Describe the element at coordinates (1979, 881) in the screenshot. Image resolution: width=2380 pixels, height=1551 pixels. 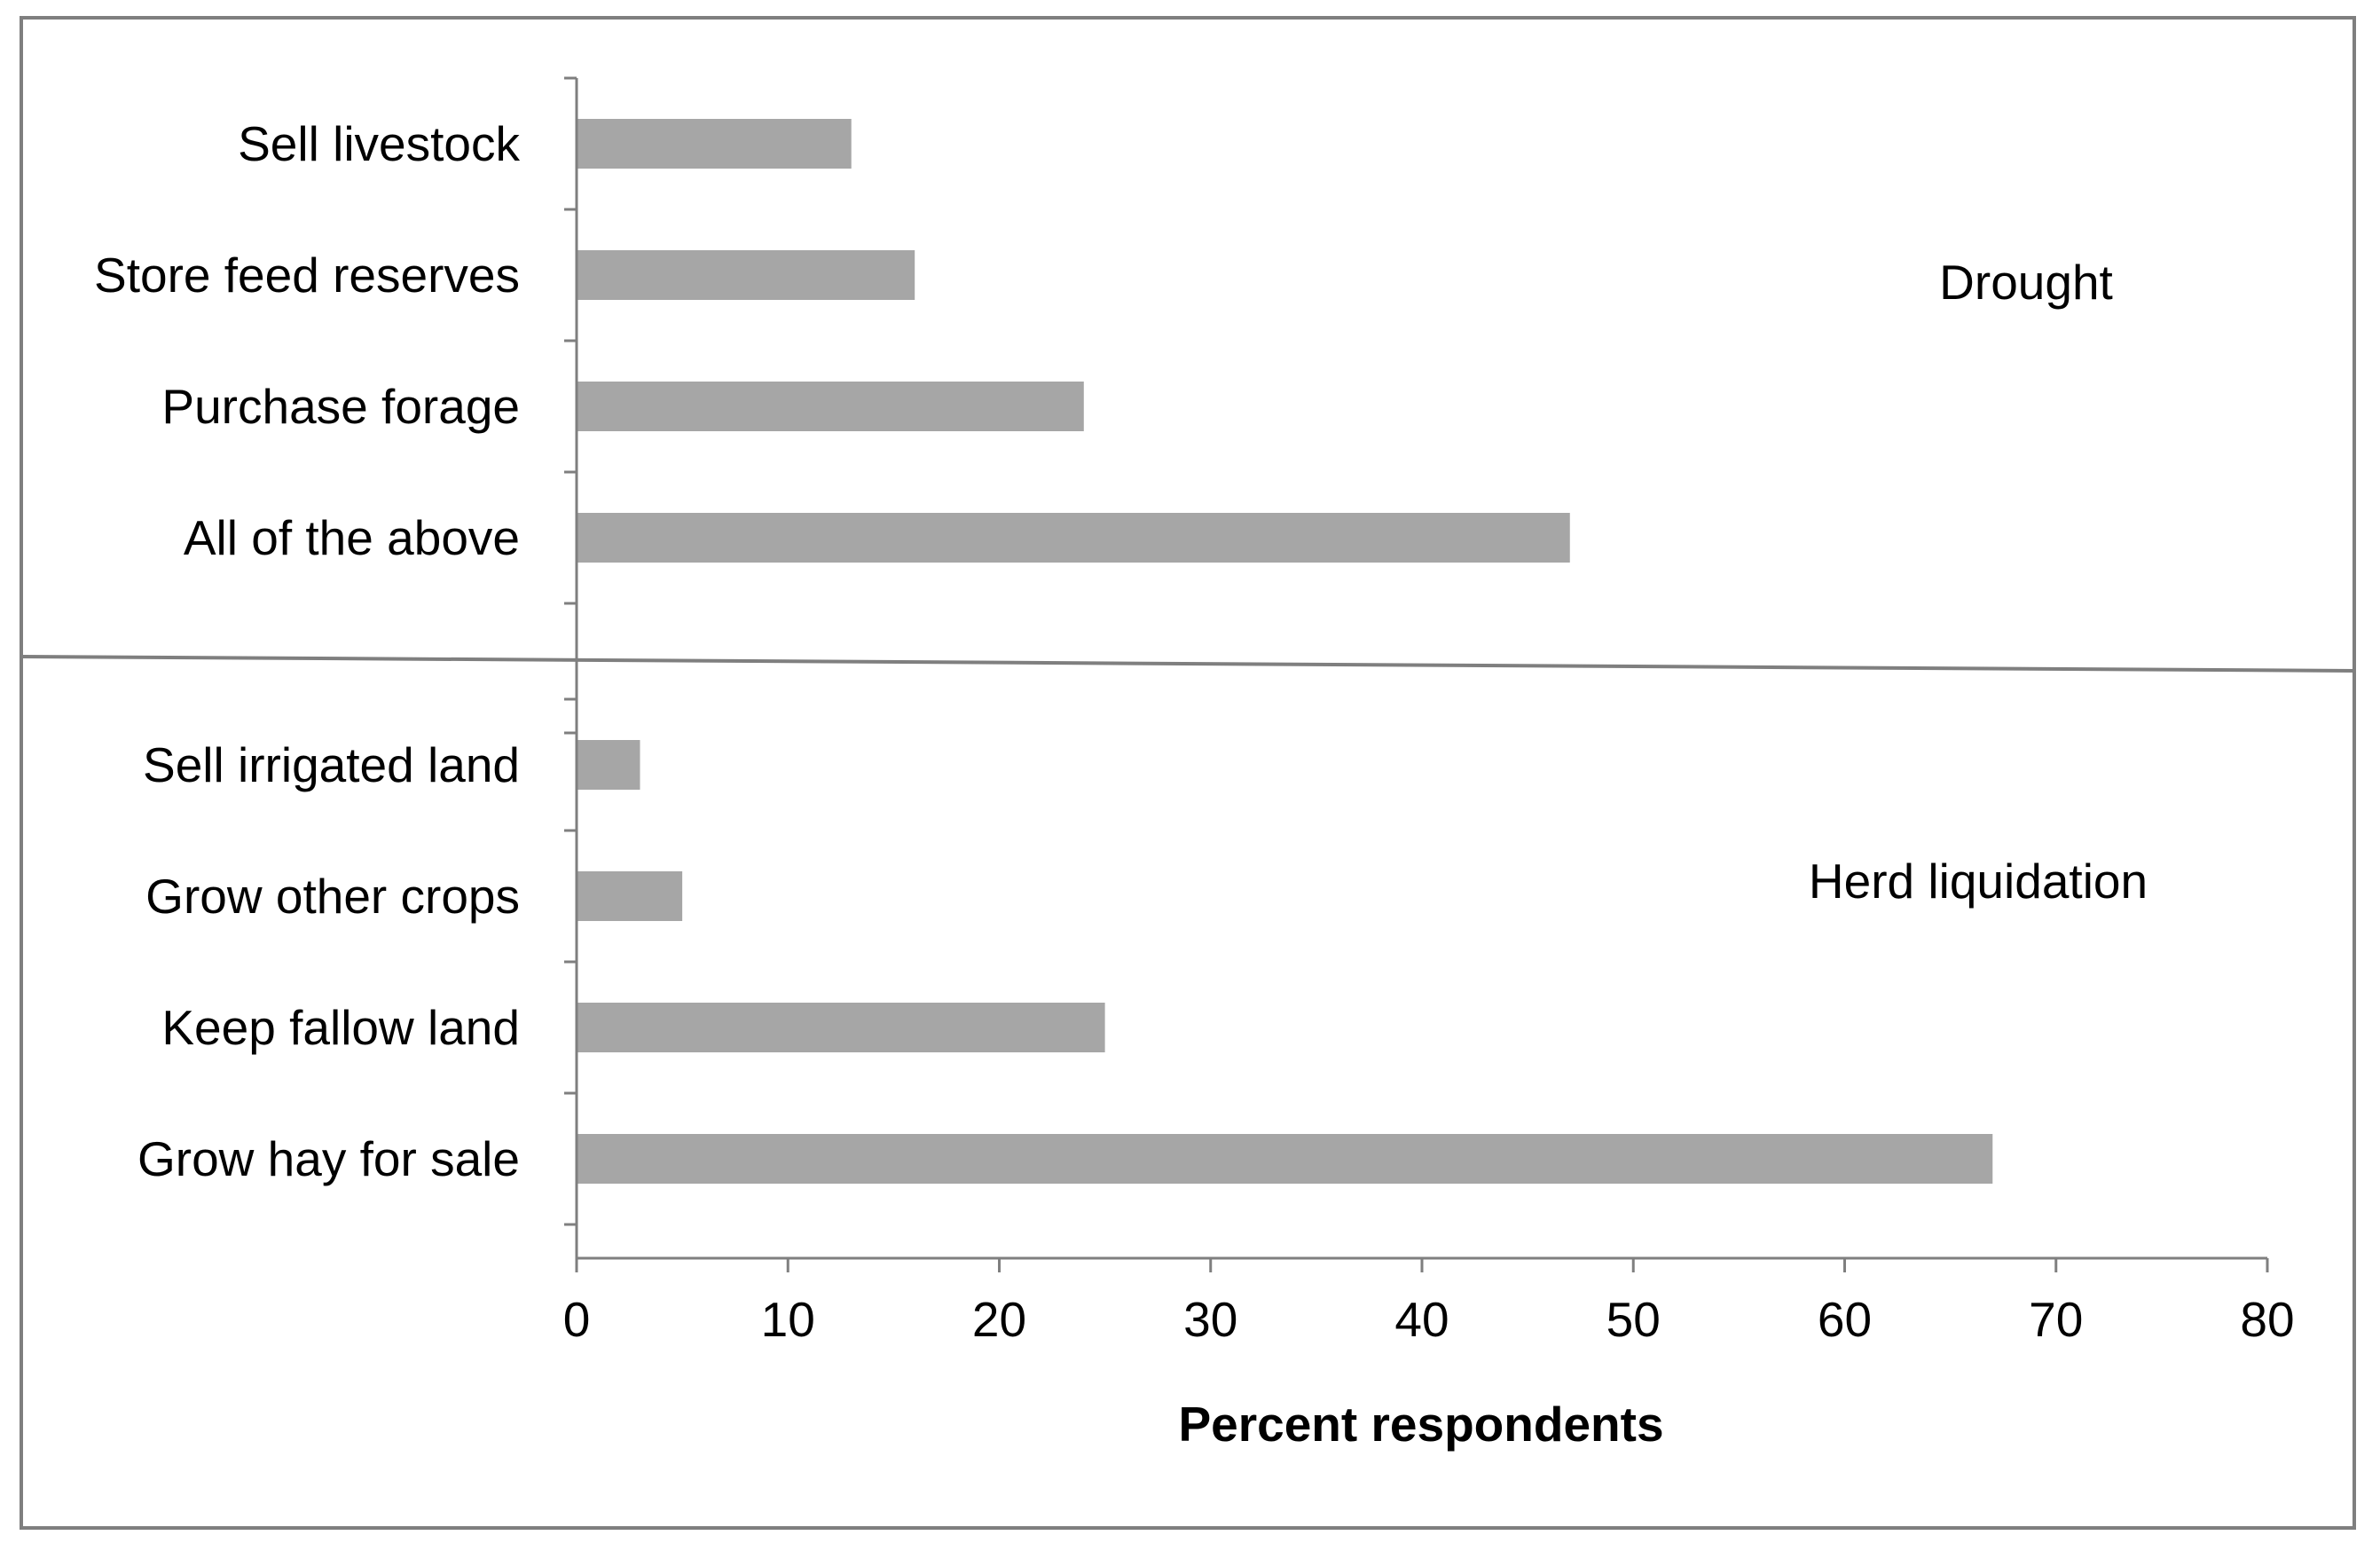
I see `panel-label-herd-liquidation: Herd liquidation` at that location.